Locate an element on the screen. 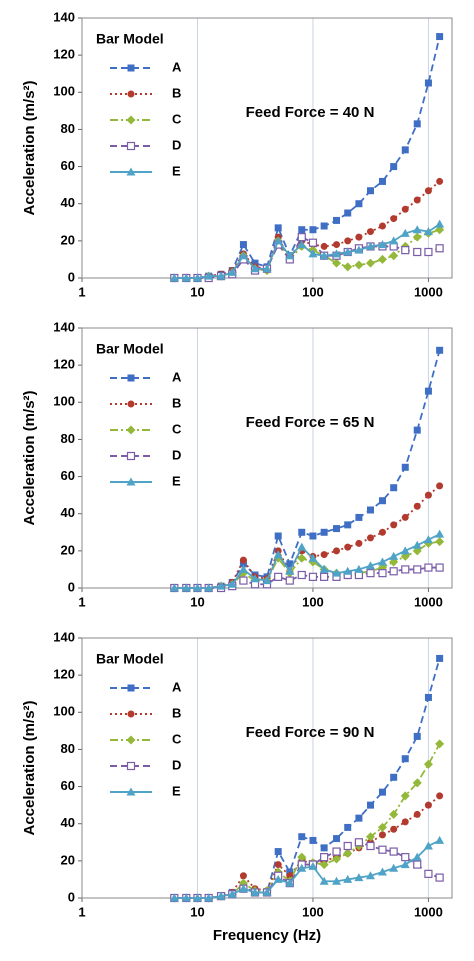 This screenshot has width=474, height=961. y-tick-label: 60 is located at coordinates (68, 785).